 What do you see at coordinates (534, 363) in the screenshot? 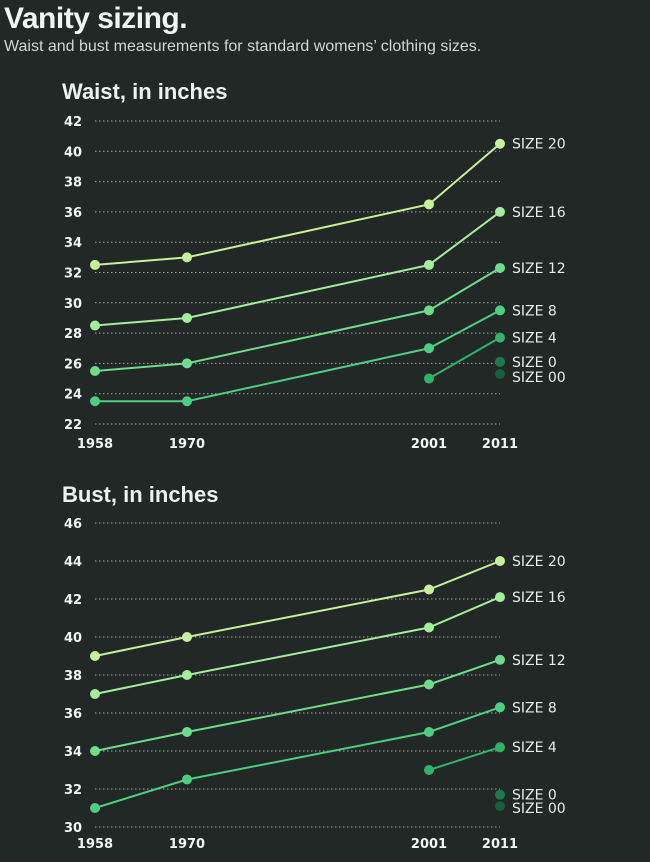
I see `waist-series-label-size-0: SIZE 0` at bounding box center [534, 363].